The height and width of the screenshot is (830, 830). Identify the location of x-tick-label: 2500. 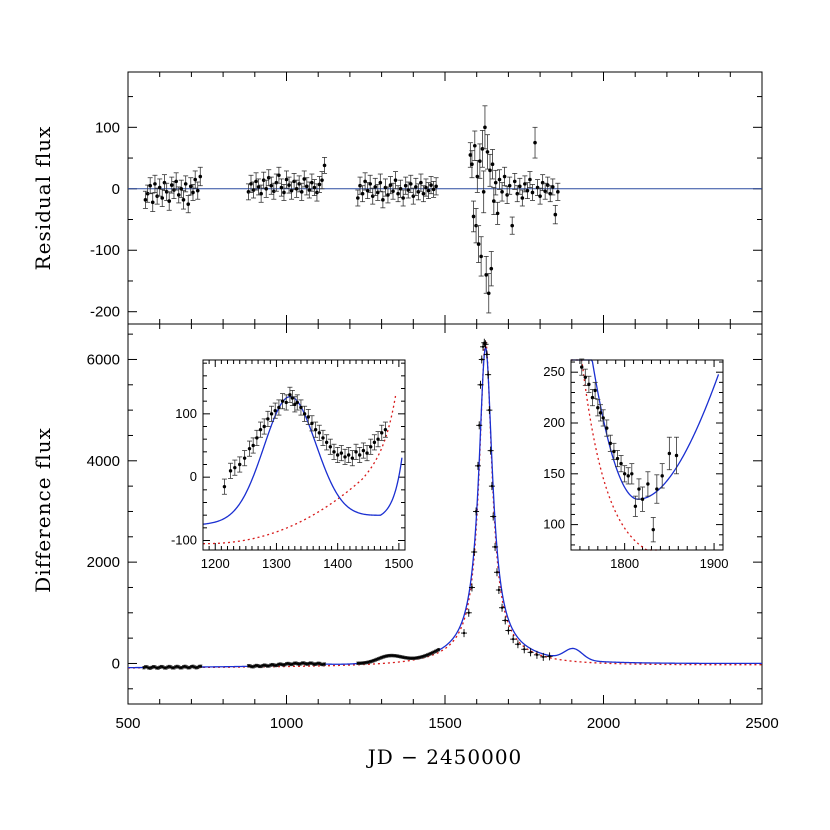
(761, 723).